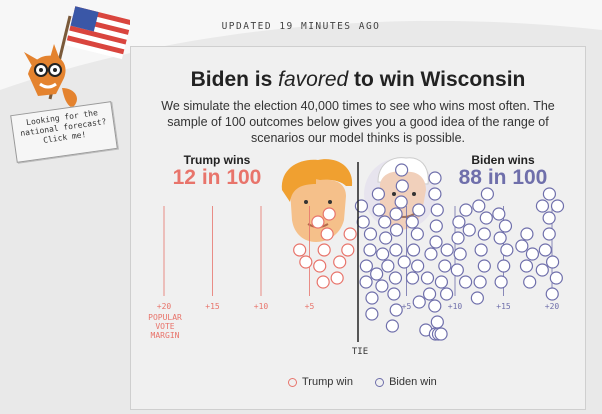 Image resolution: width=602 pixels, height=414 pixels. Describe the element at coordinates (358, 79) in the screenshot. I see `page-title: Biden is favored to win Wisconsin` at that location.